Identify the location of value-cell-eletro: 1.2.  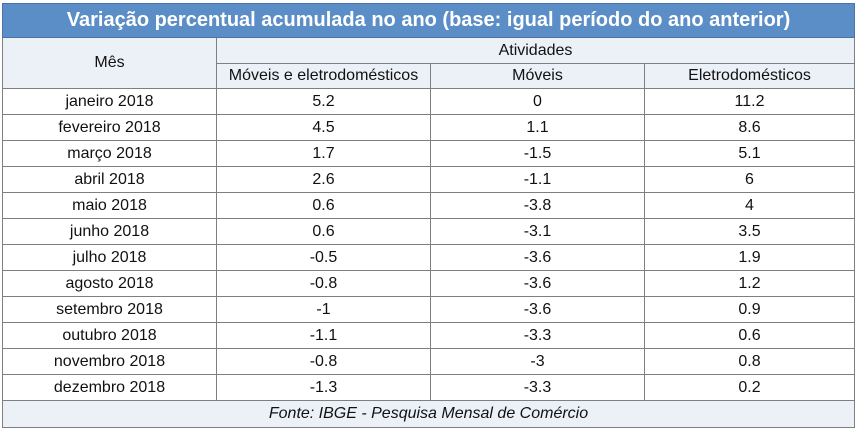
(749, 283).